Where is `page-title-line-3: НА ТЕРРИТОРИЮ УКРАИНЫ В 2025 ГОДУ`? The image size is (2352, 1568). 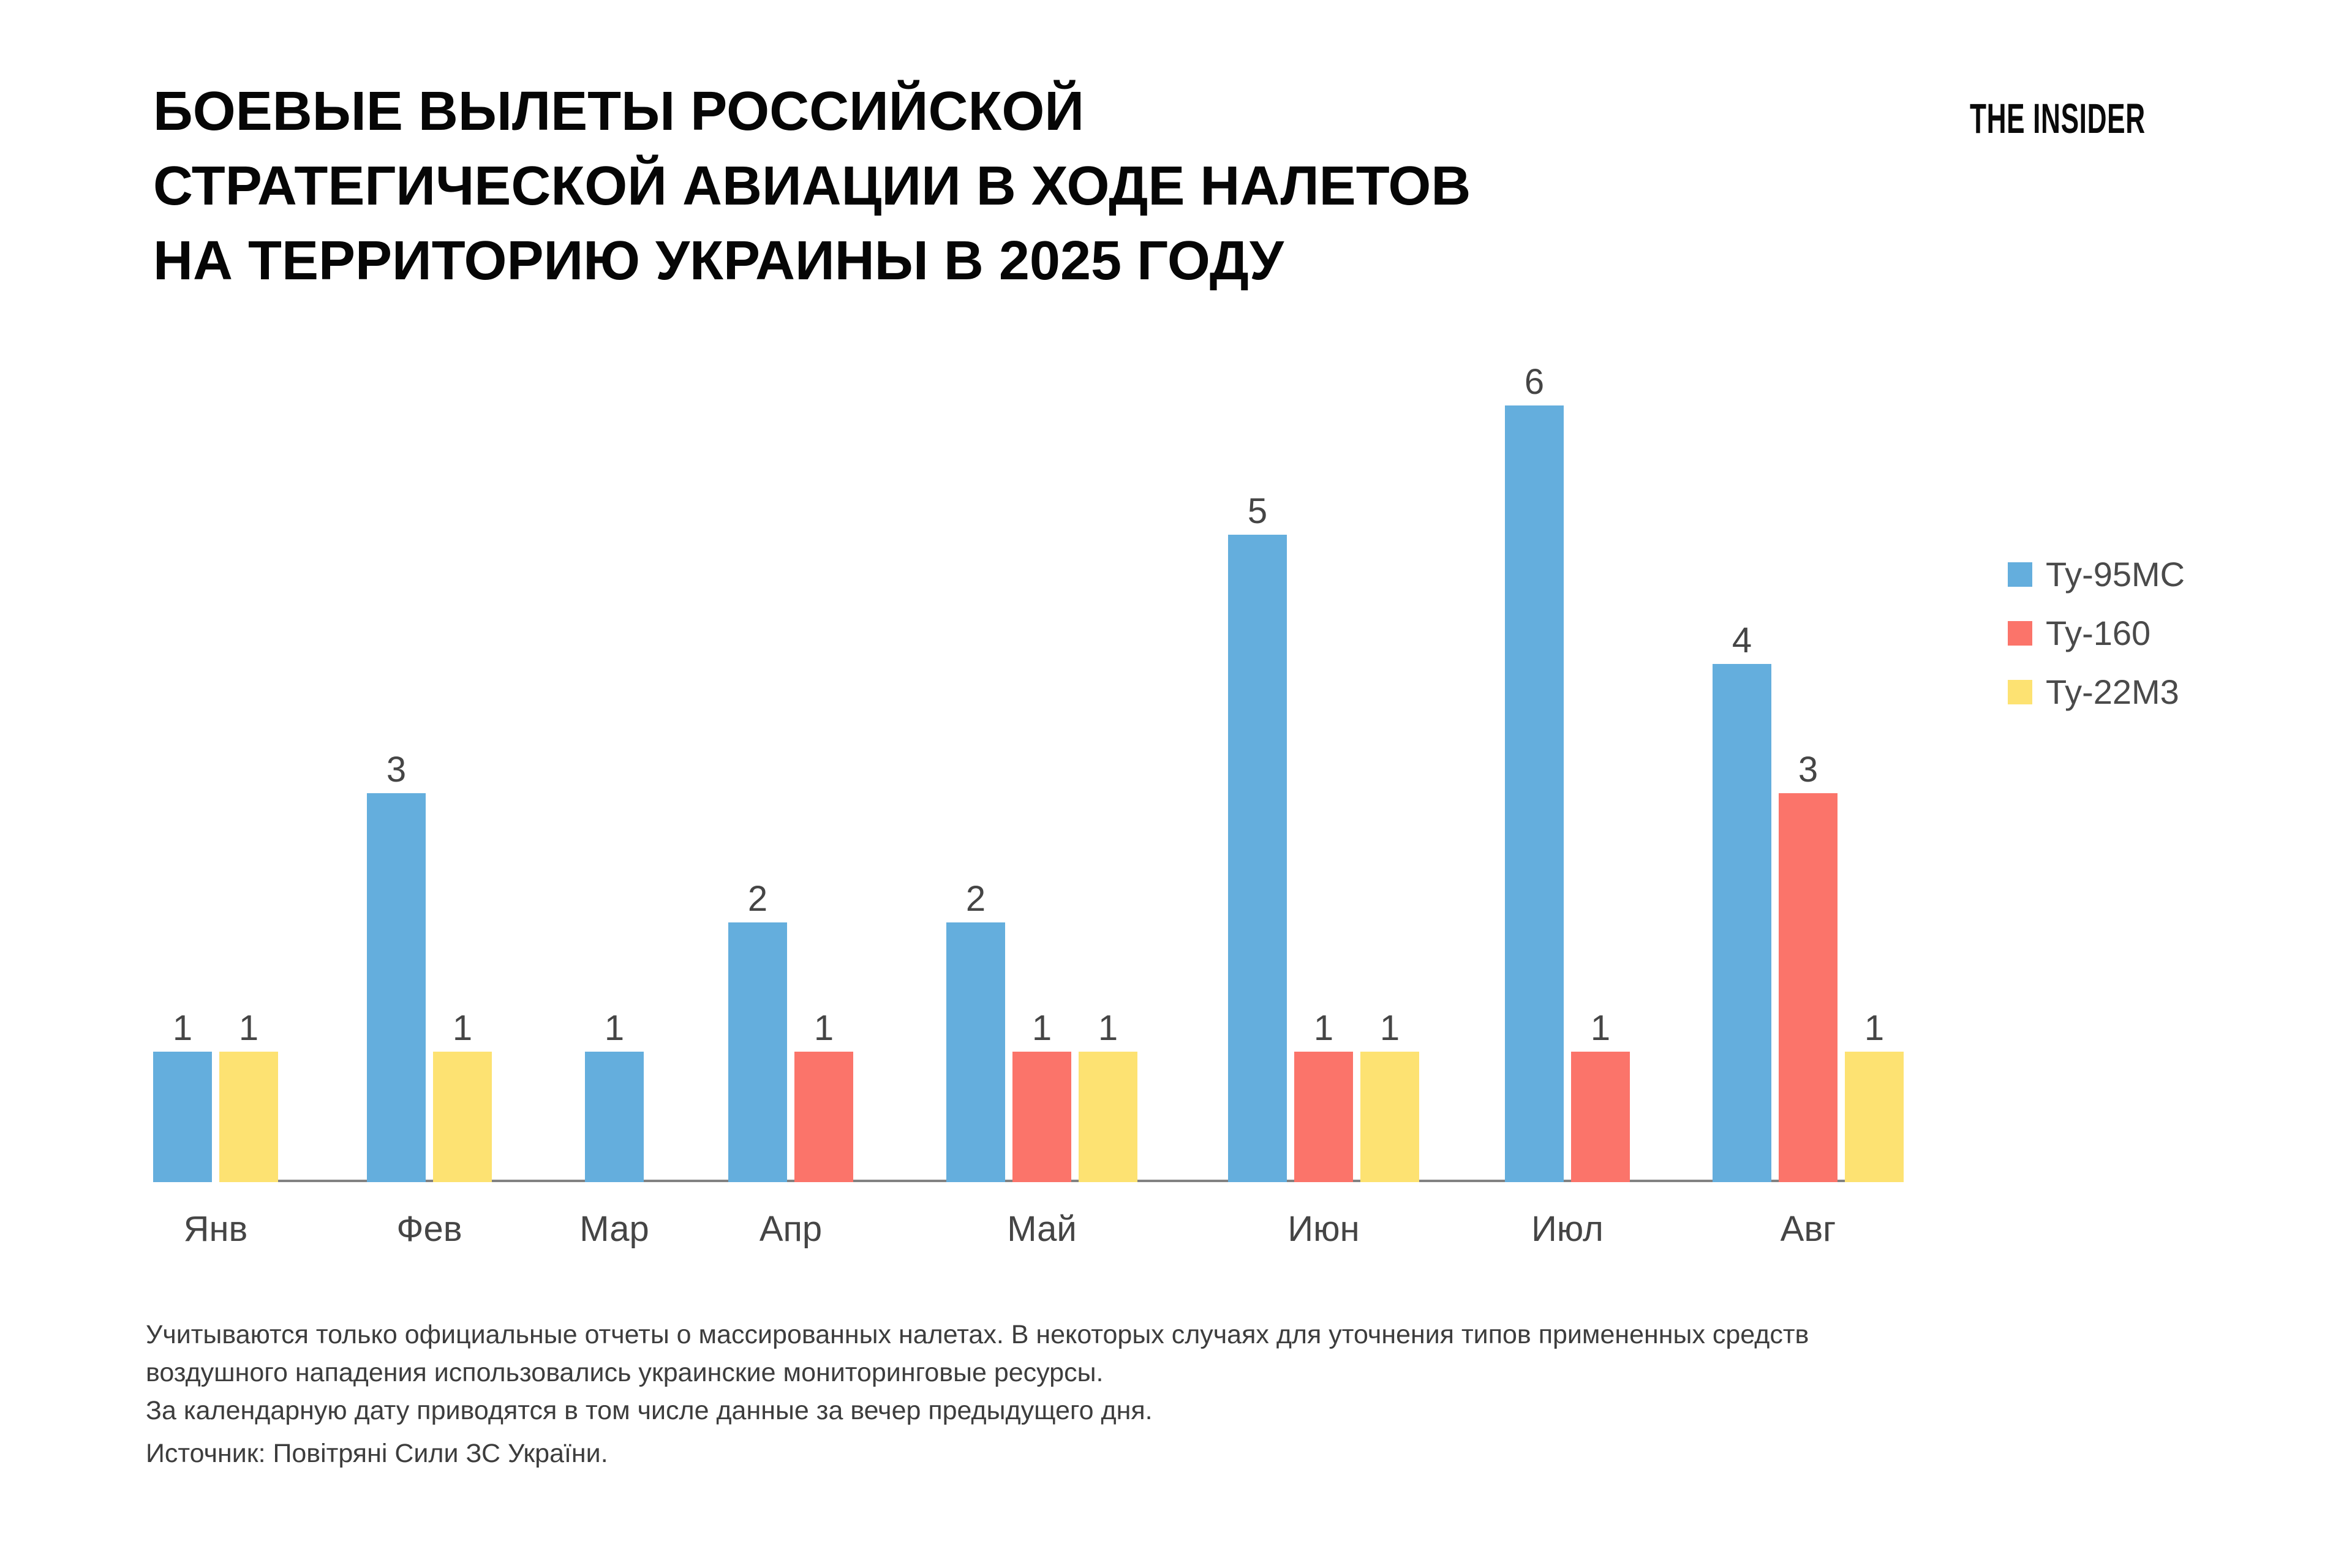
page-title-line-3: НА ТЕРРИТОРИЮ УКРАИНЫ В 2025 ГОДУ is located at coordinates (718, 261).